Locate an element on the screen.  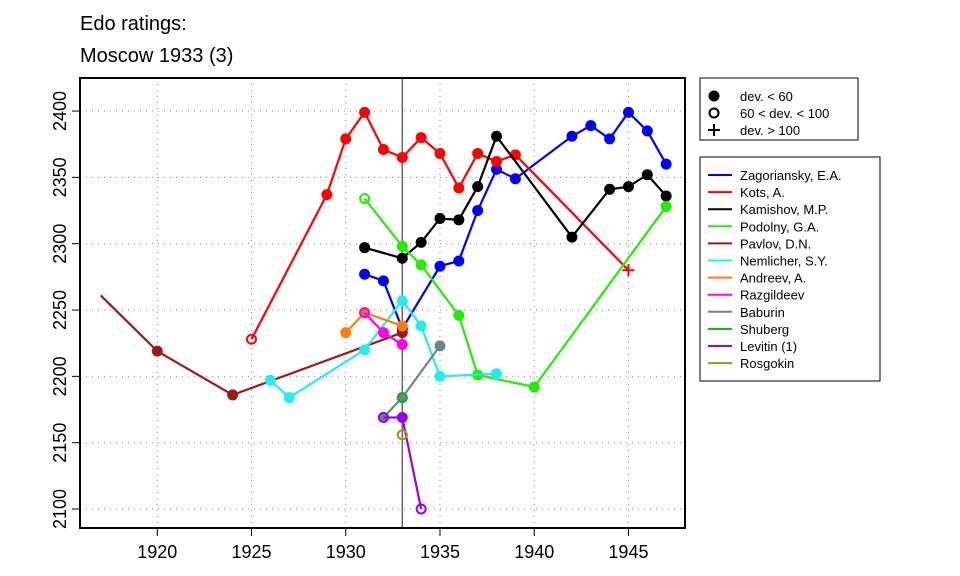
x-tick-label: 1935 is located at coordinates (440, 552).